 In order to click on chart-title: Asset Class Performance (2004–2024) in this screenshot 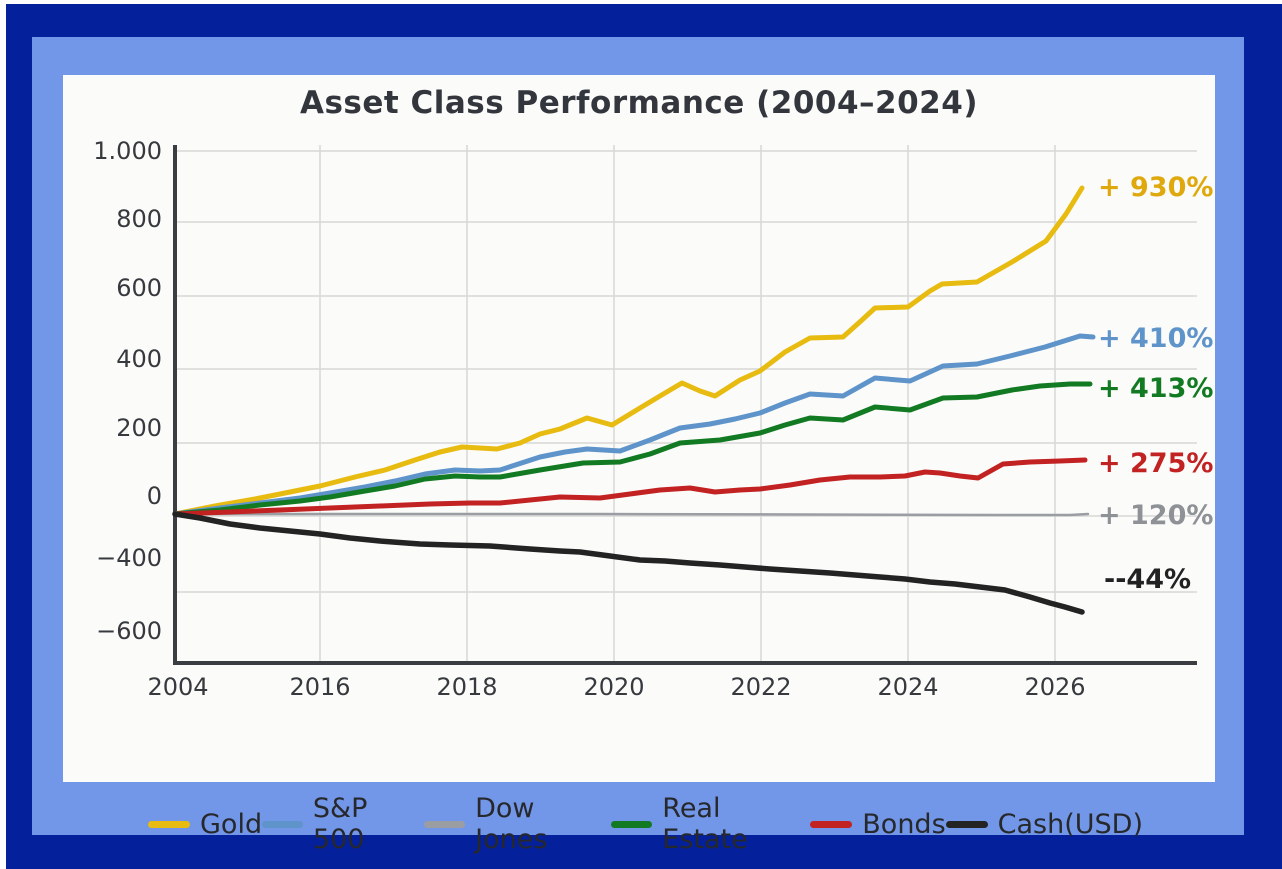, I will do `click(638, 103)`.